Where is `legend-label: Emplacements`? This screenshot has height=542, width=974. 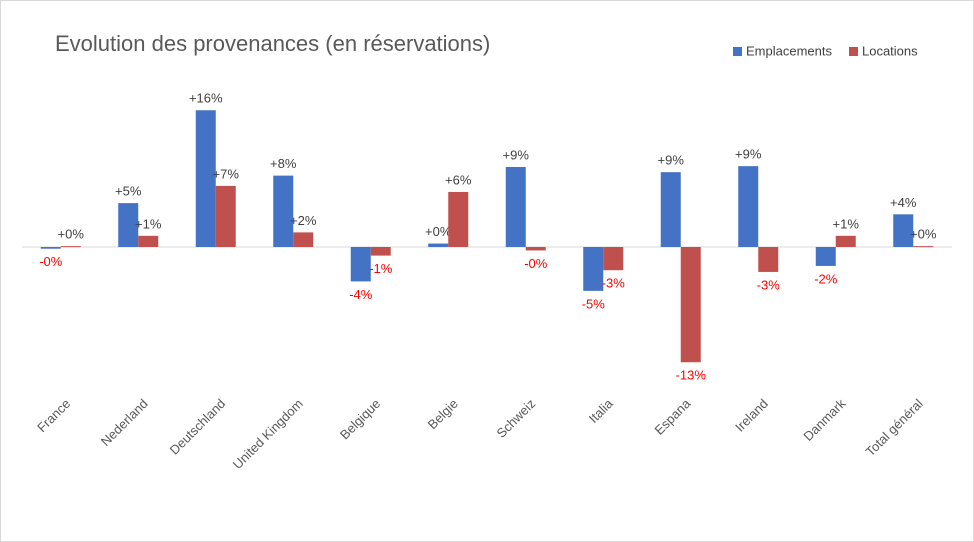
legend-label: Emplacements is located at coordinates (789, 50).